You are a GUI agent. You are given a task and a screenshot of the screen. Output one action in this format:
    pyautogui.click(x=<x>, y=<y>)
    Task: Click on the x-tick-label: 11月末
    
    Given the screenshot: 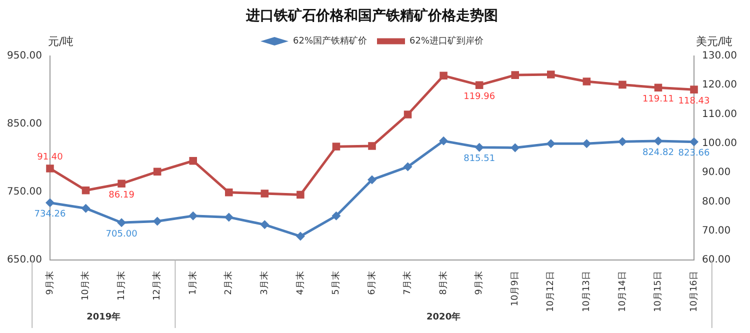 What is the action you would take?
    pyautogui.click(x=121, y=286)
    